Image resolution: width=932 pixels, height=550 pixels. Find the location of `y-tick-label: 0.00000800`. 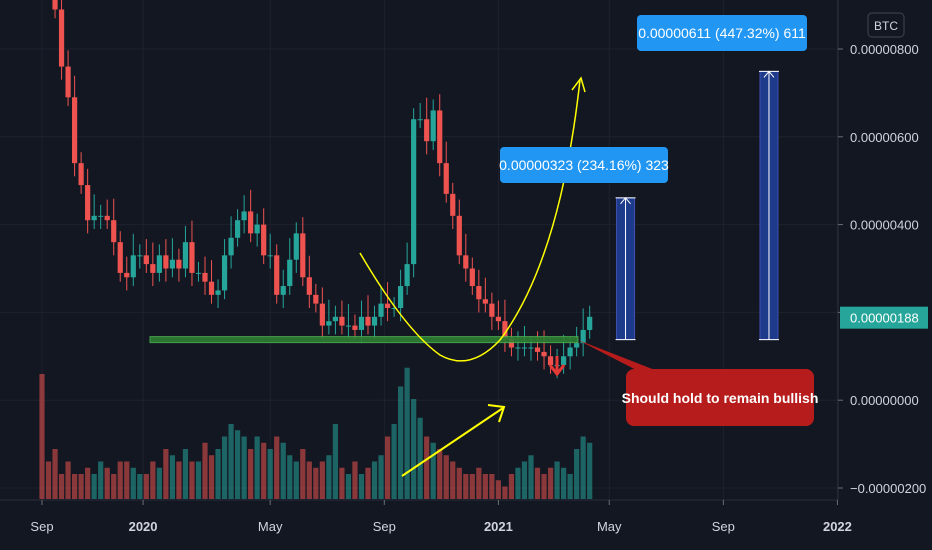

y-tick-label: 0.00000800 is located at coordinates (884, 49).